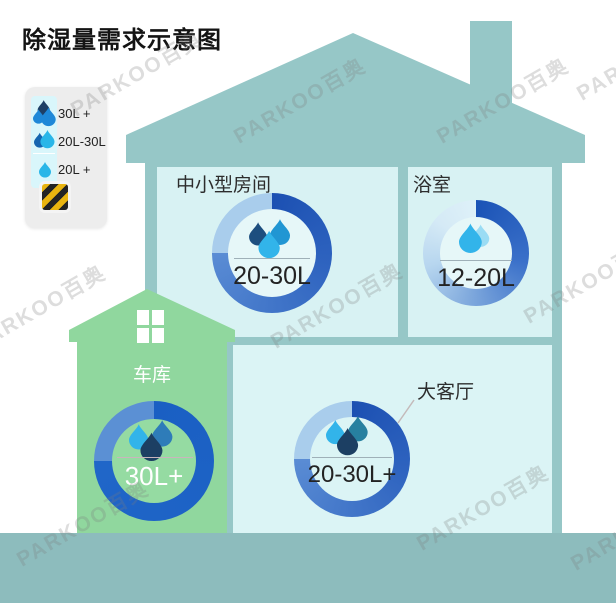 This screenshot has width=616, height=612. I want to click on donut-bathroom, so click(476, 253).